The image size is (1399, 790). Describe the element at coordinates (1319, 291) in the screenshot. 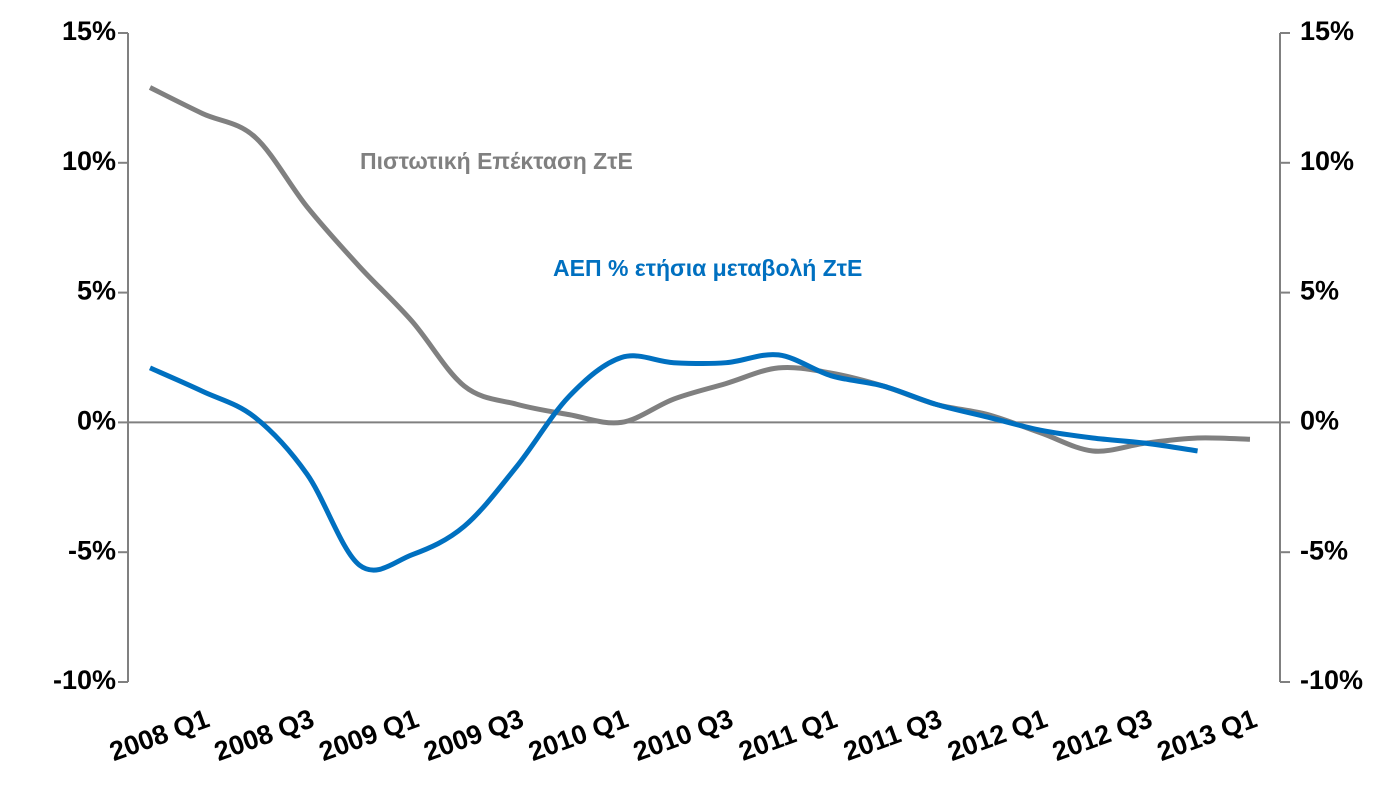

I see `y2-tick-label: 5%` at that location.